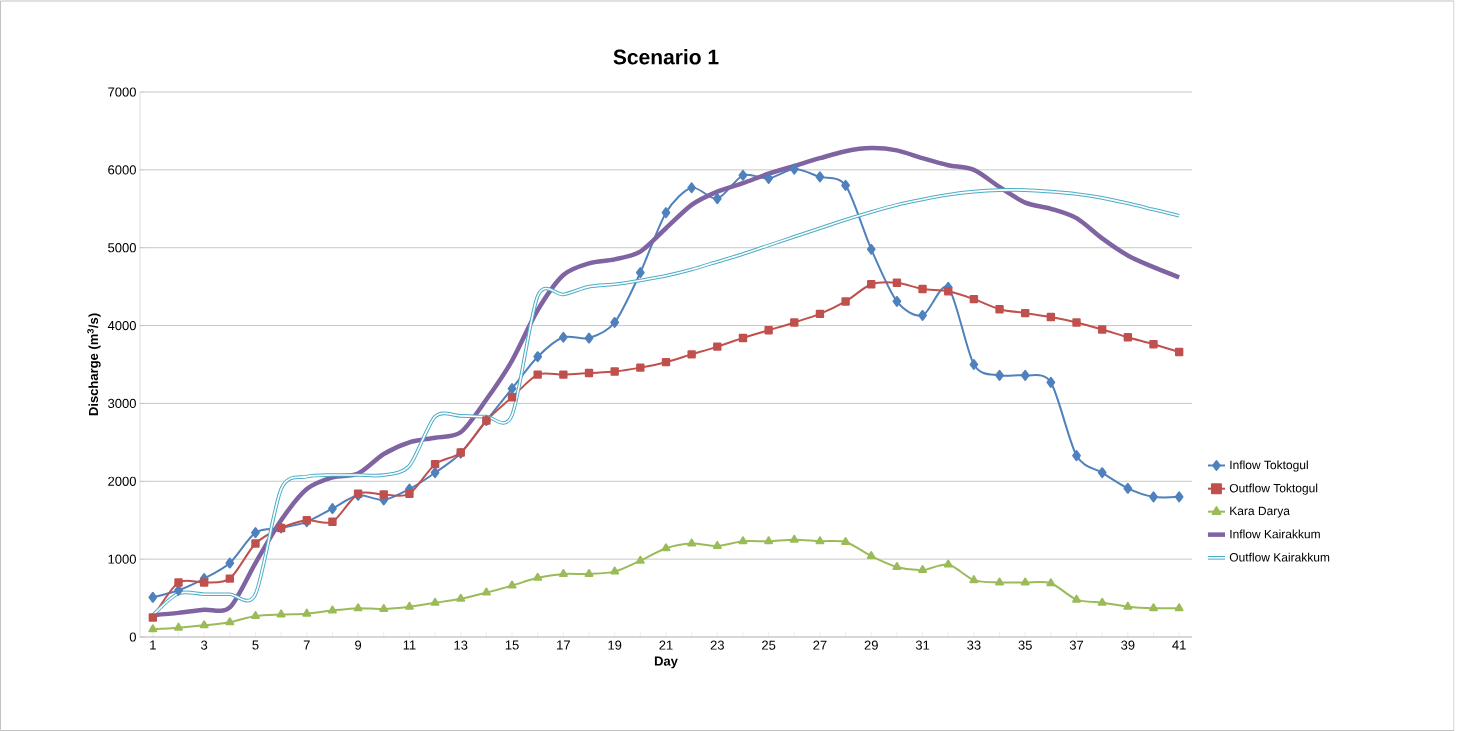 The height and width of the screenshot is (731, 1466). Describe the element at coordinates (121, 325) in the screenshot. I see `y-tick-label: 4000` at that location.